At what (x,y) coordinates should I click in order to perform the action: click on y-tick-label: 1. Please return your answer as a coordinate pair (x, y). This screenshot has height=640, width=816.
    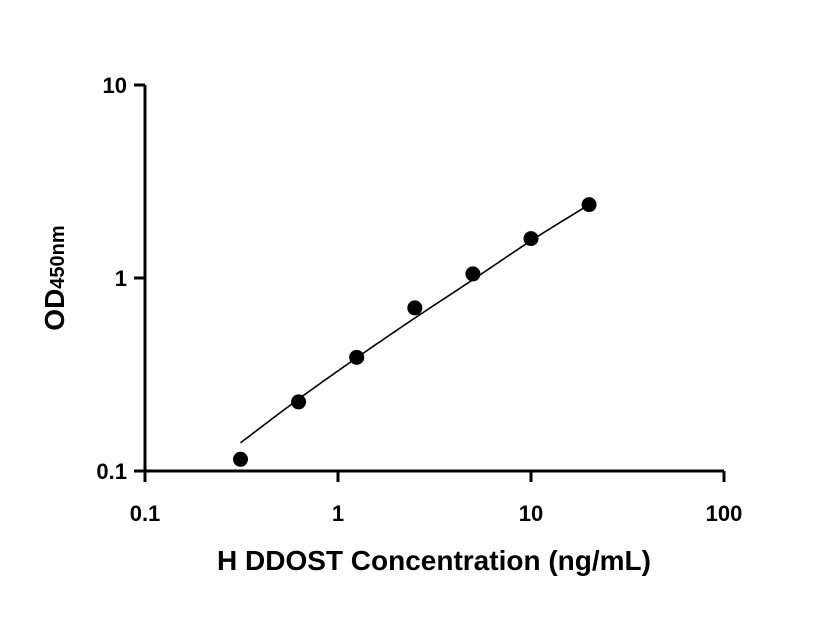
    Looking at the image, I should click on (121, 278).